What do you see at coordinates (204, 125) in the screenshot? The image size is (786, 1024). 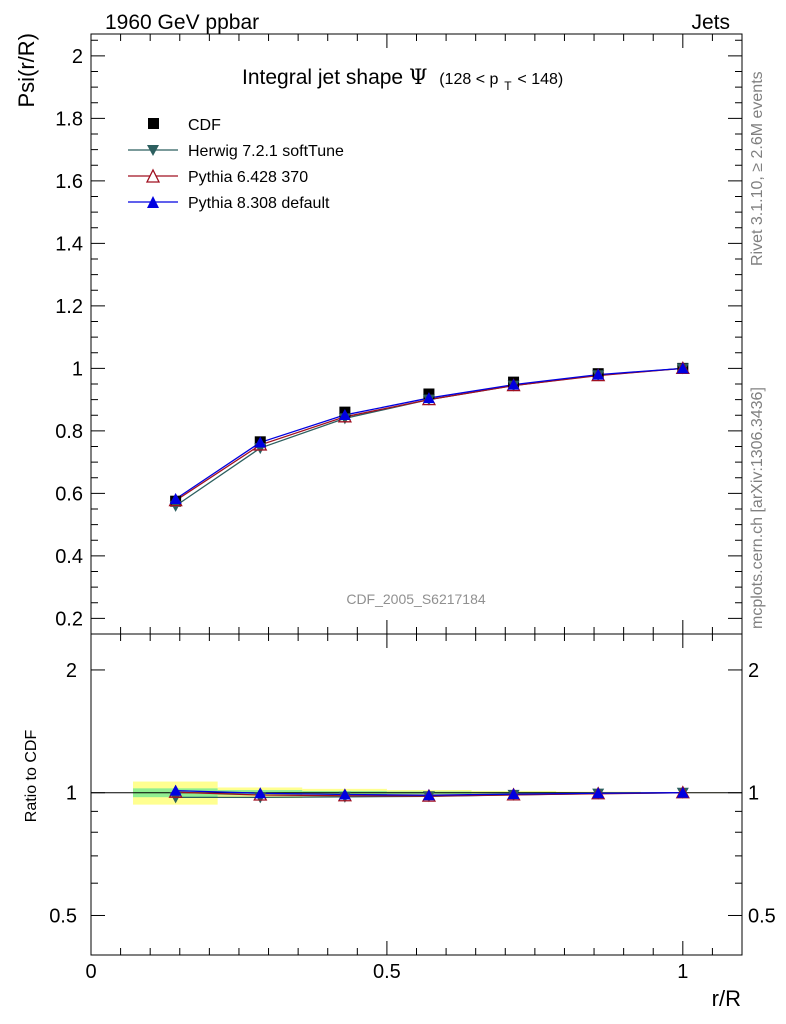 I see `legend-label-cdf: CDF` at bounding box center [204, 125].